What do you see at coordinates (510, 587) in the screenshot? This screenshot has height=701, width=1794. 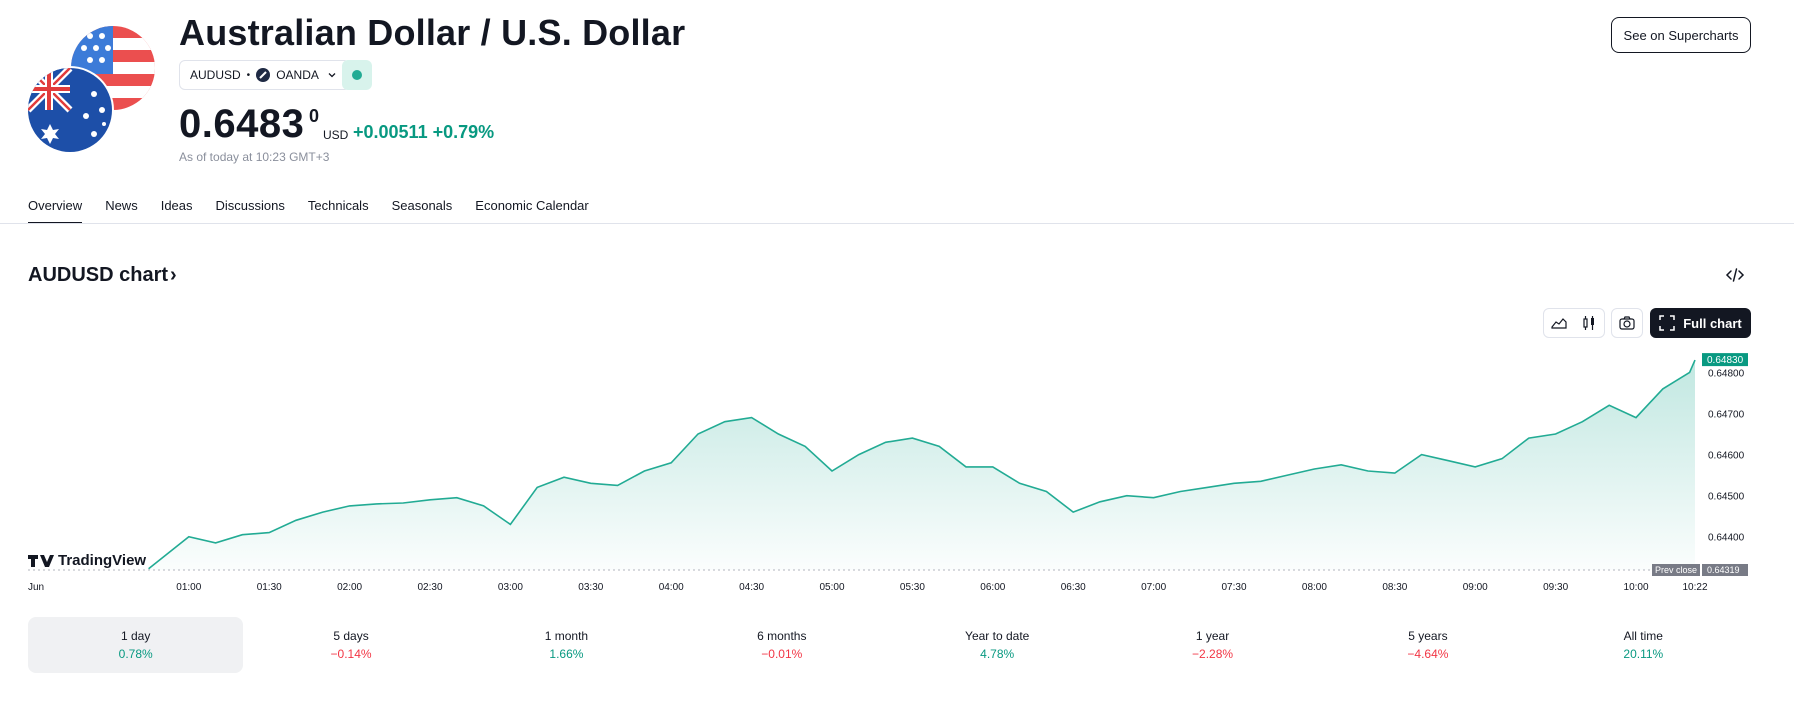 I see `x-tick-label: 03:00` at bounding box center [510, 587].